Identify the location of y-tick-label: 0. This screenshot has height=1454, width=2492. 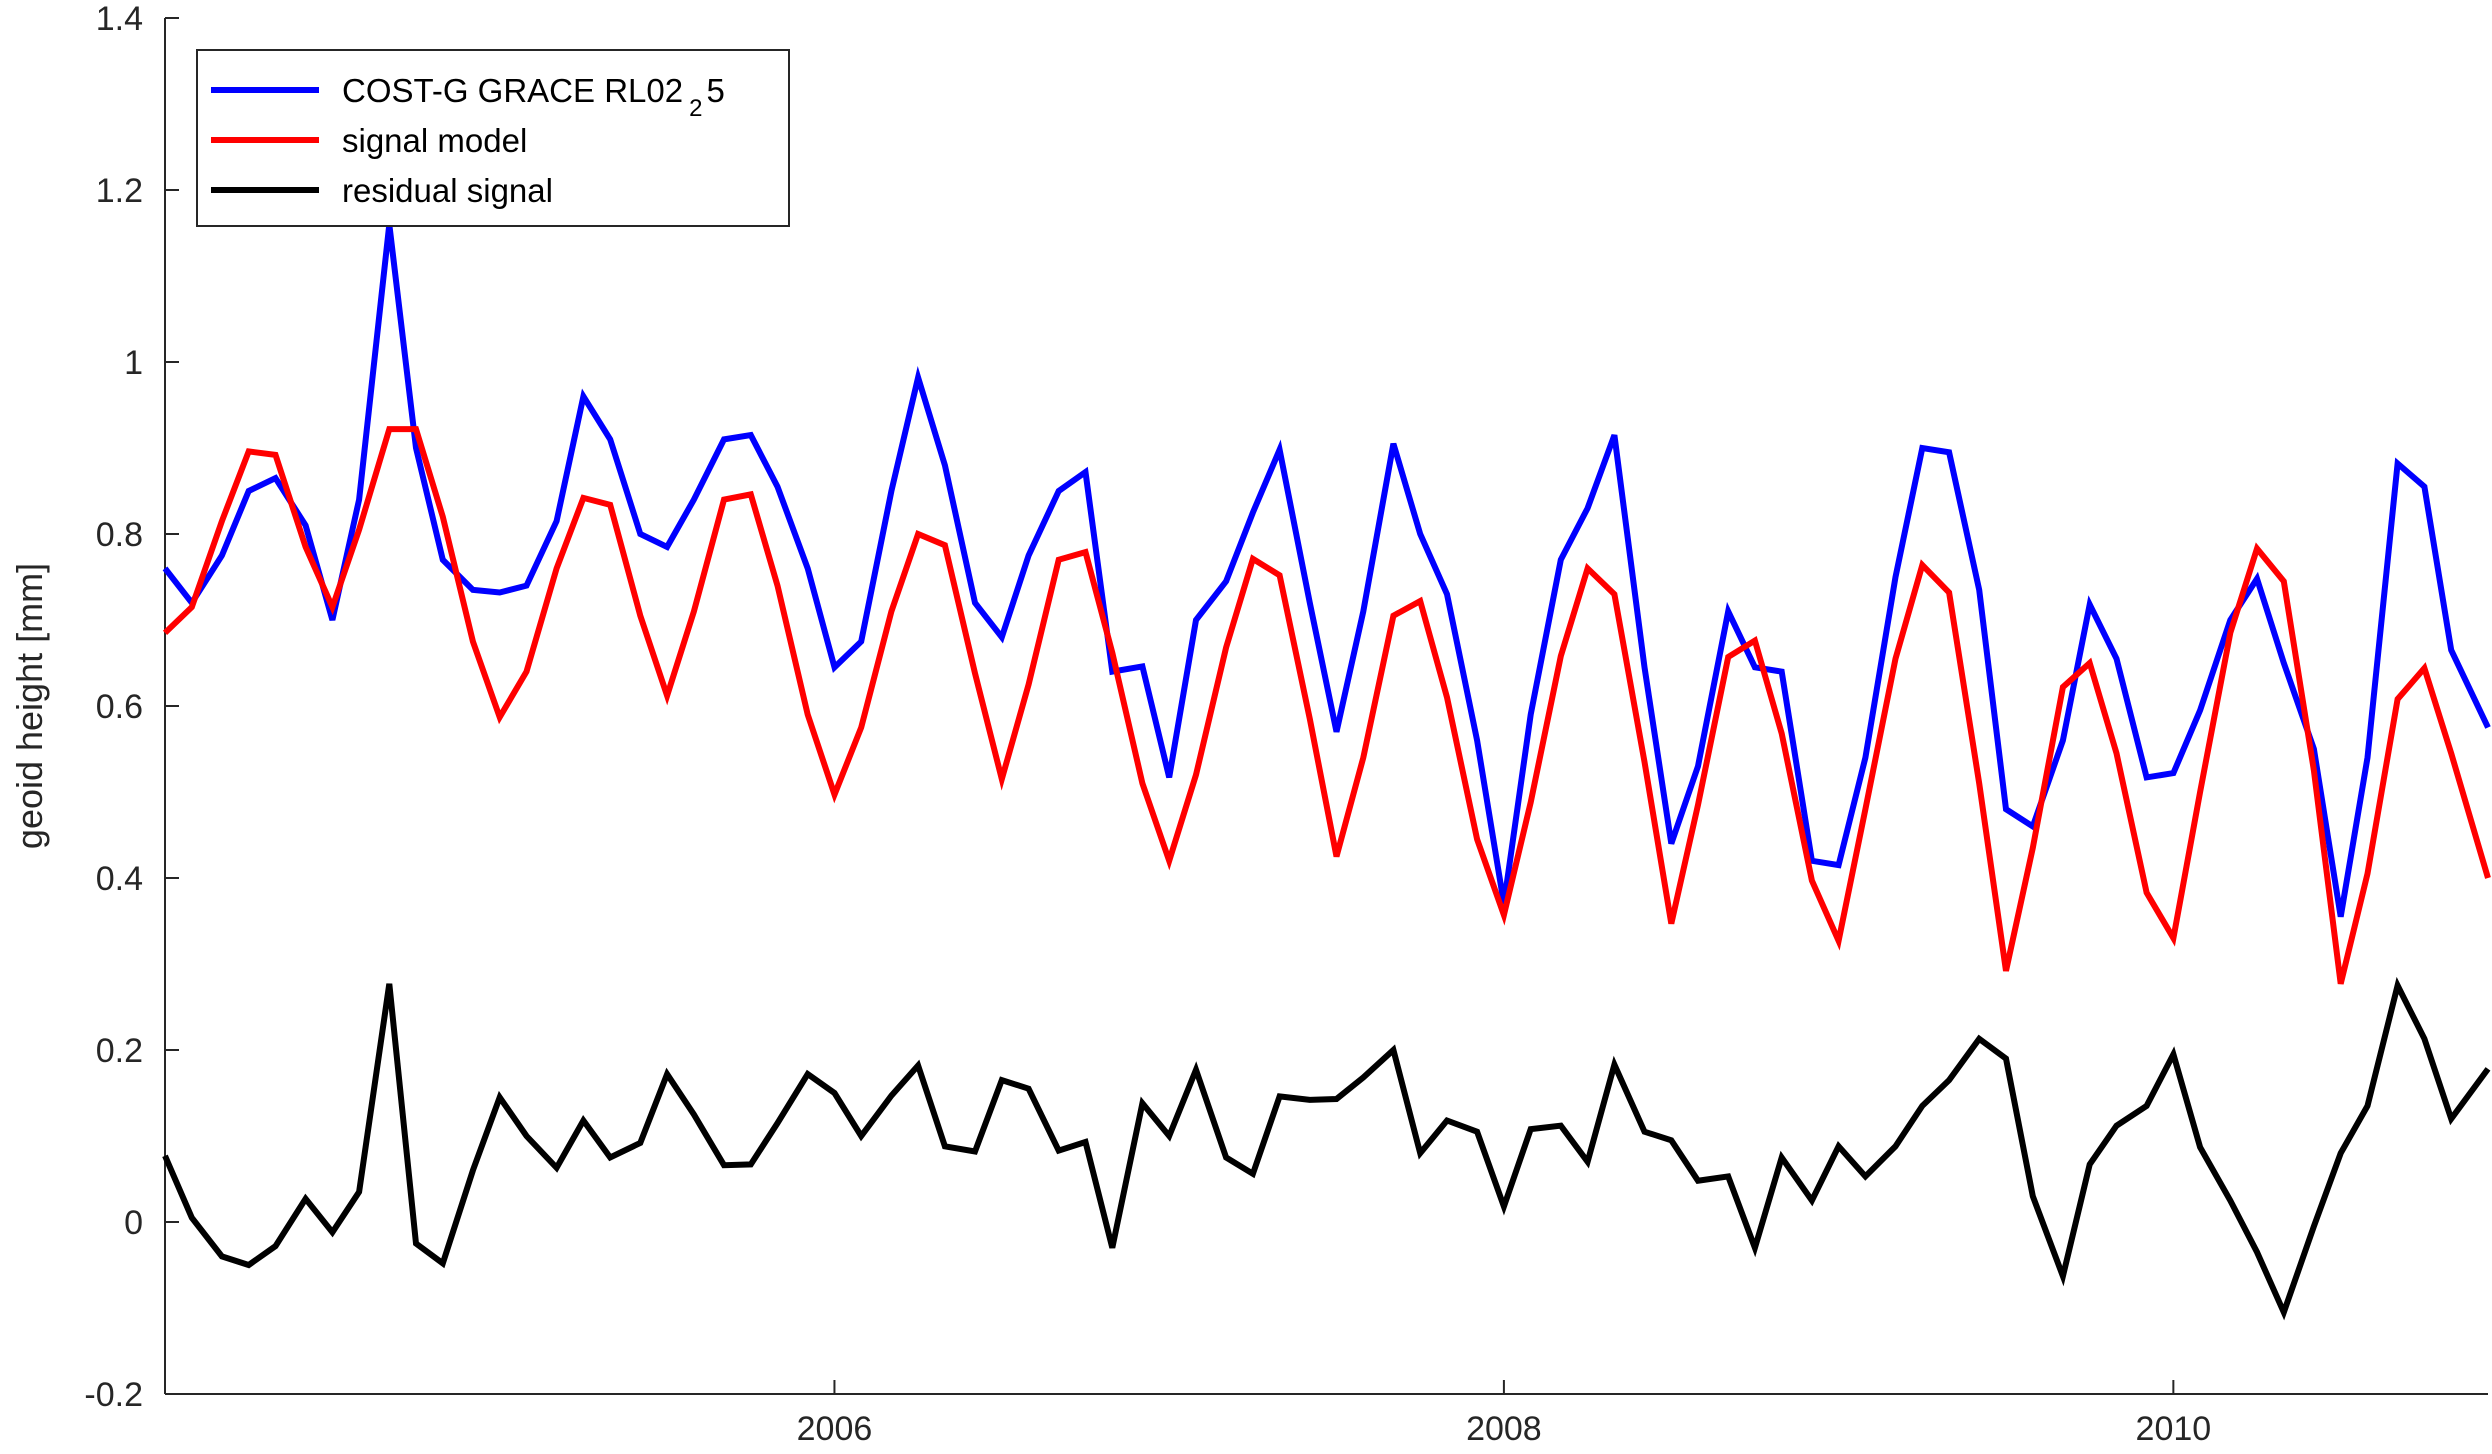
(133, 1223).